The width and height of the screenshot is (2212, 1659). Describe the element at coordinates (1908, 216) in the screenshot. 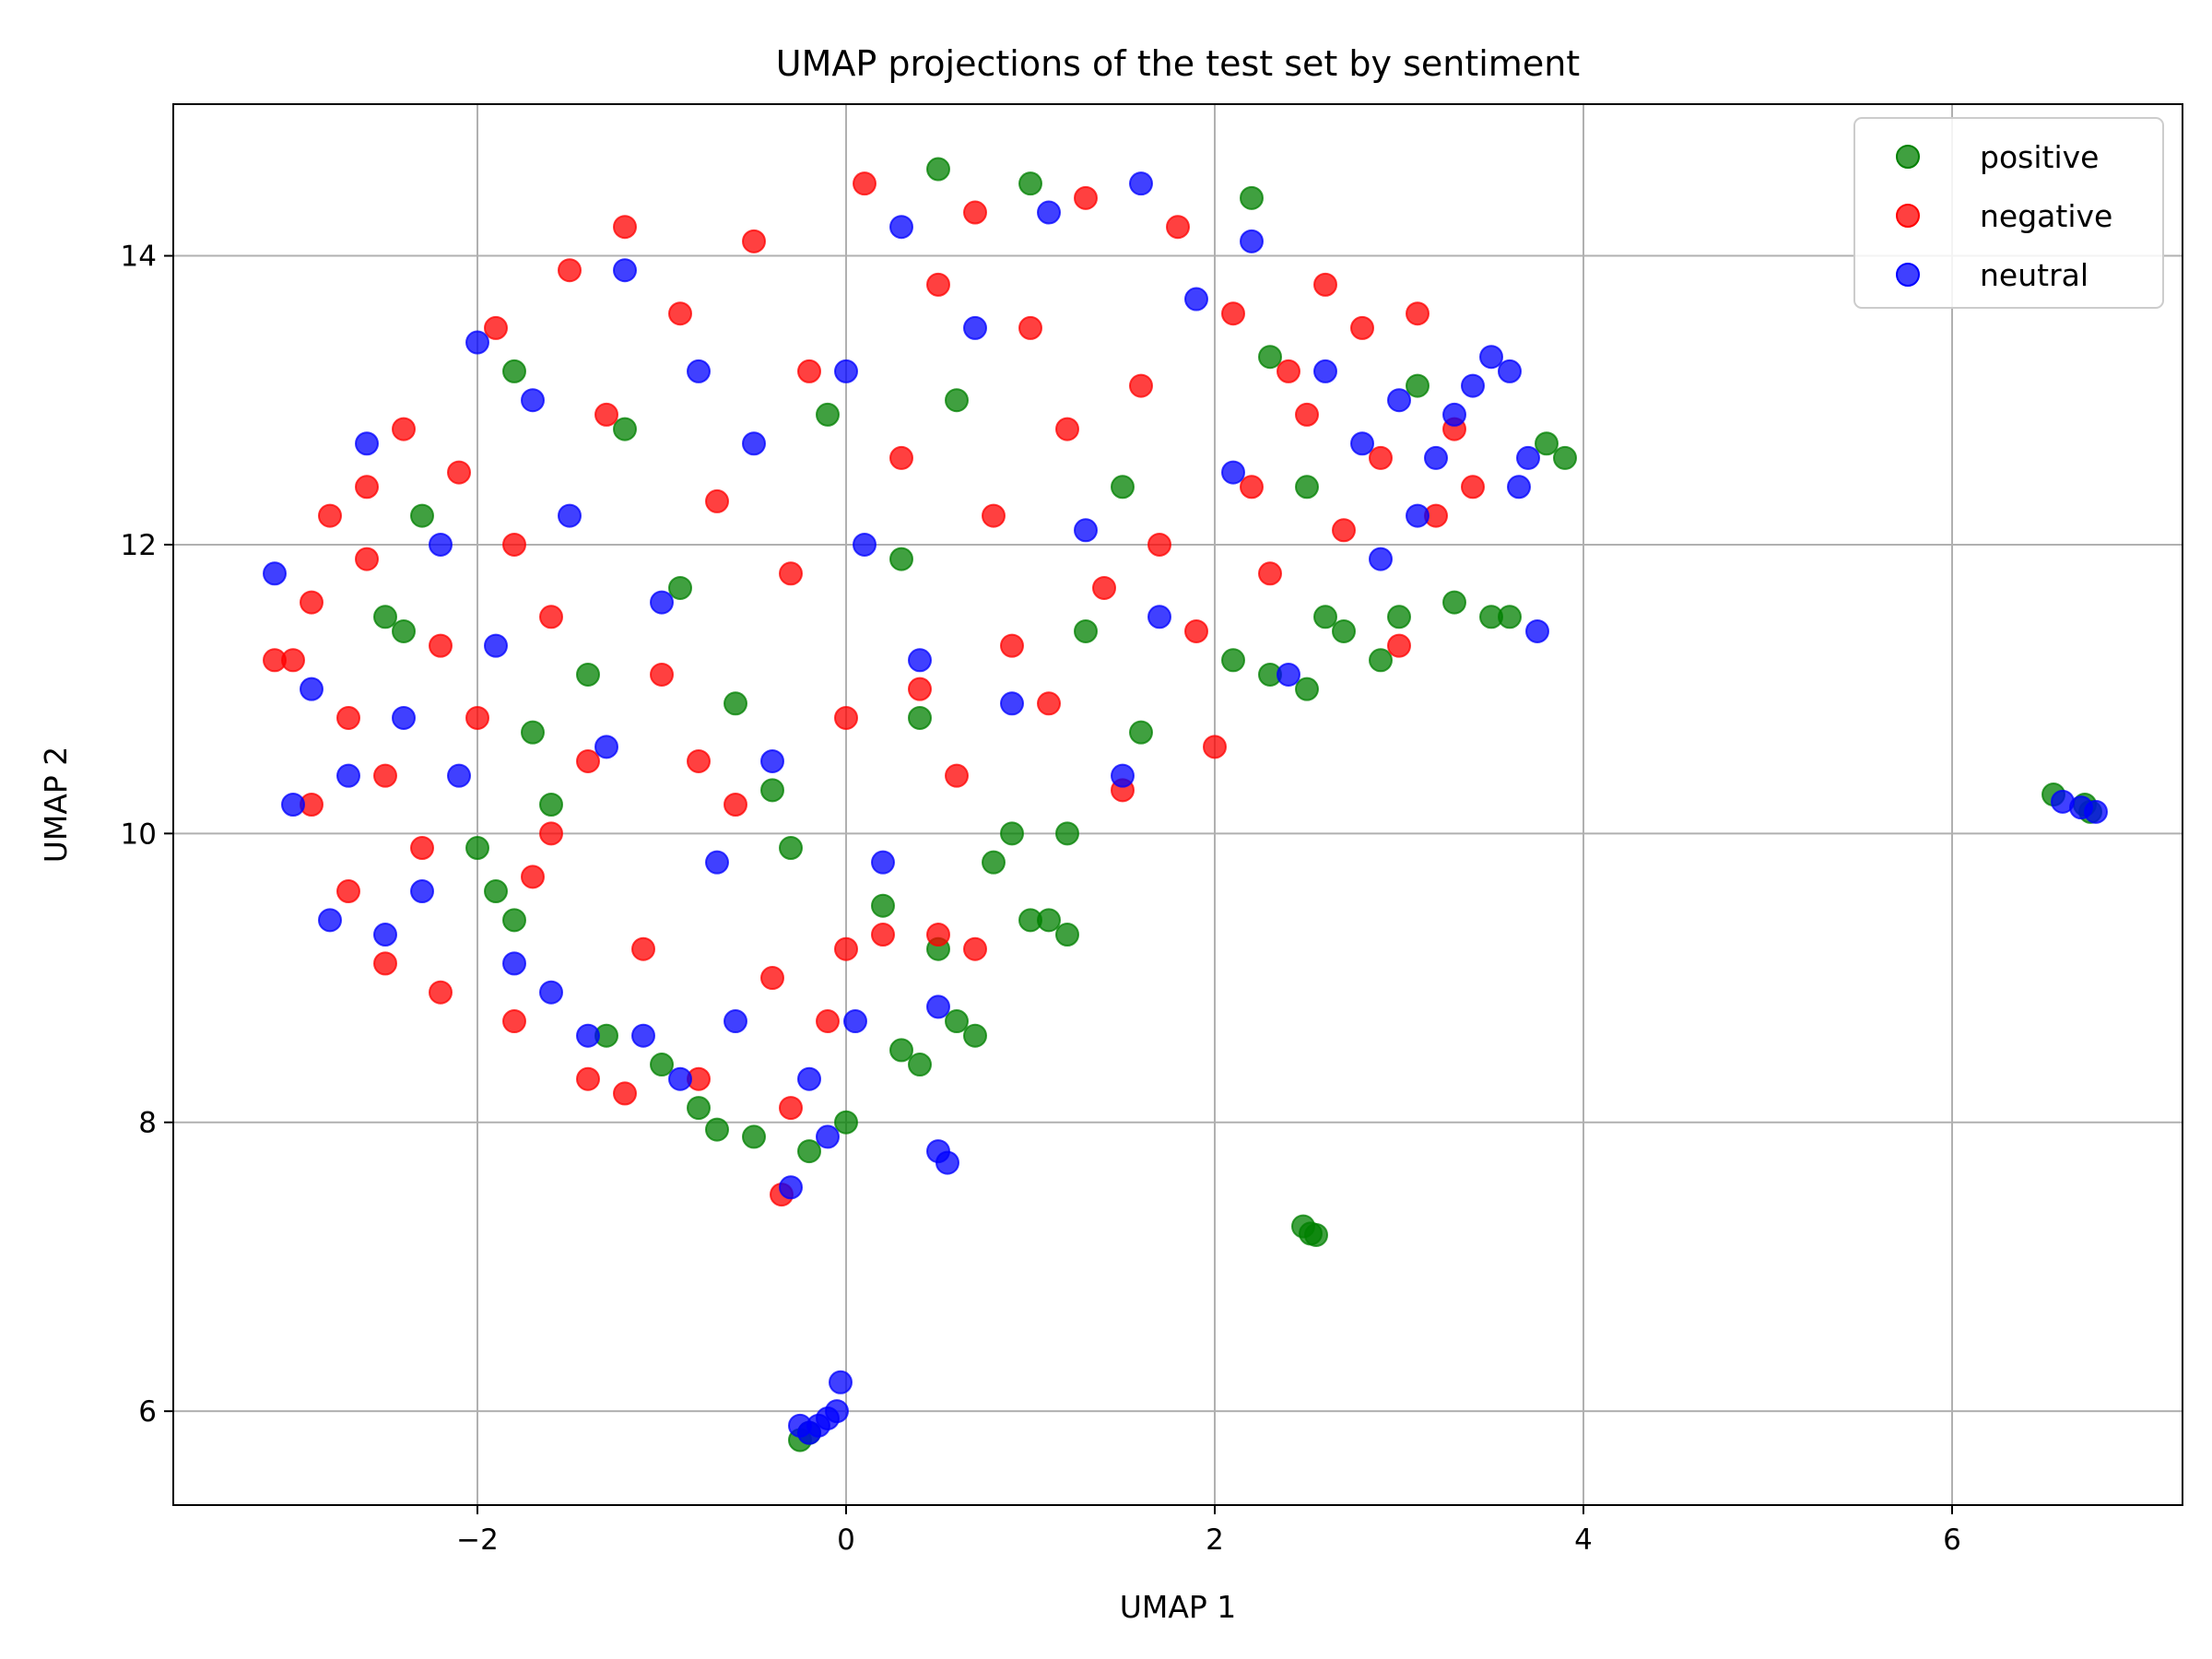

I see `legend-marker-negative` at that location.